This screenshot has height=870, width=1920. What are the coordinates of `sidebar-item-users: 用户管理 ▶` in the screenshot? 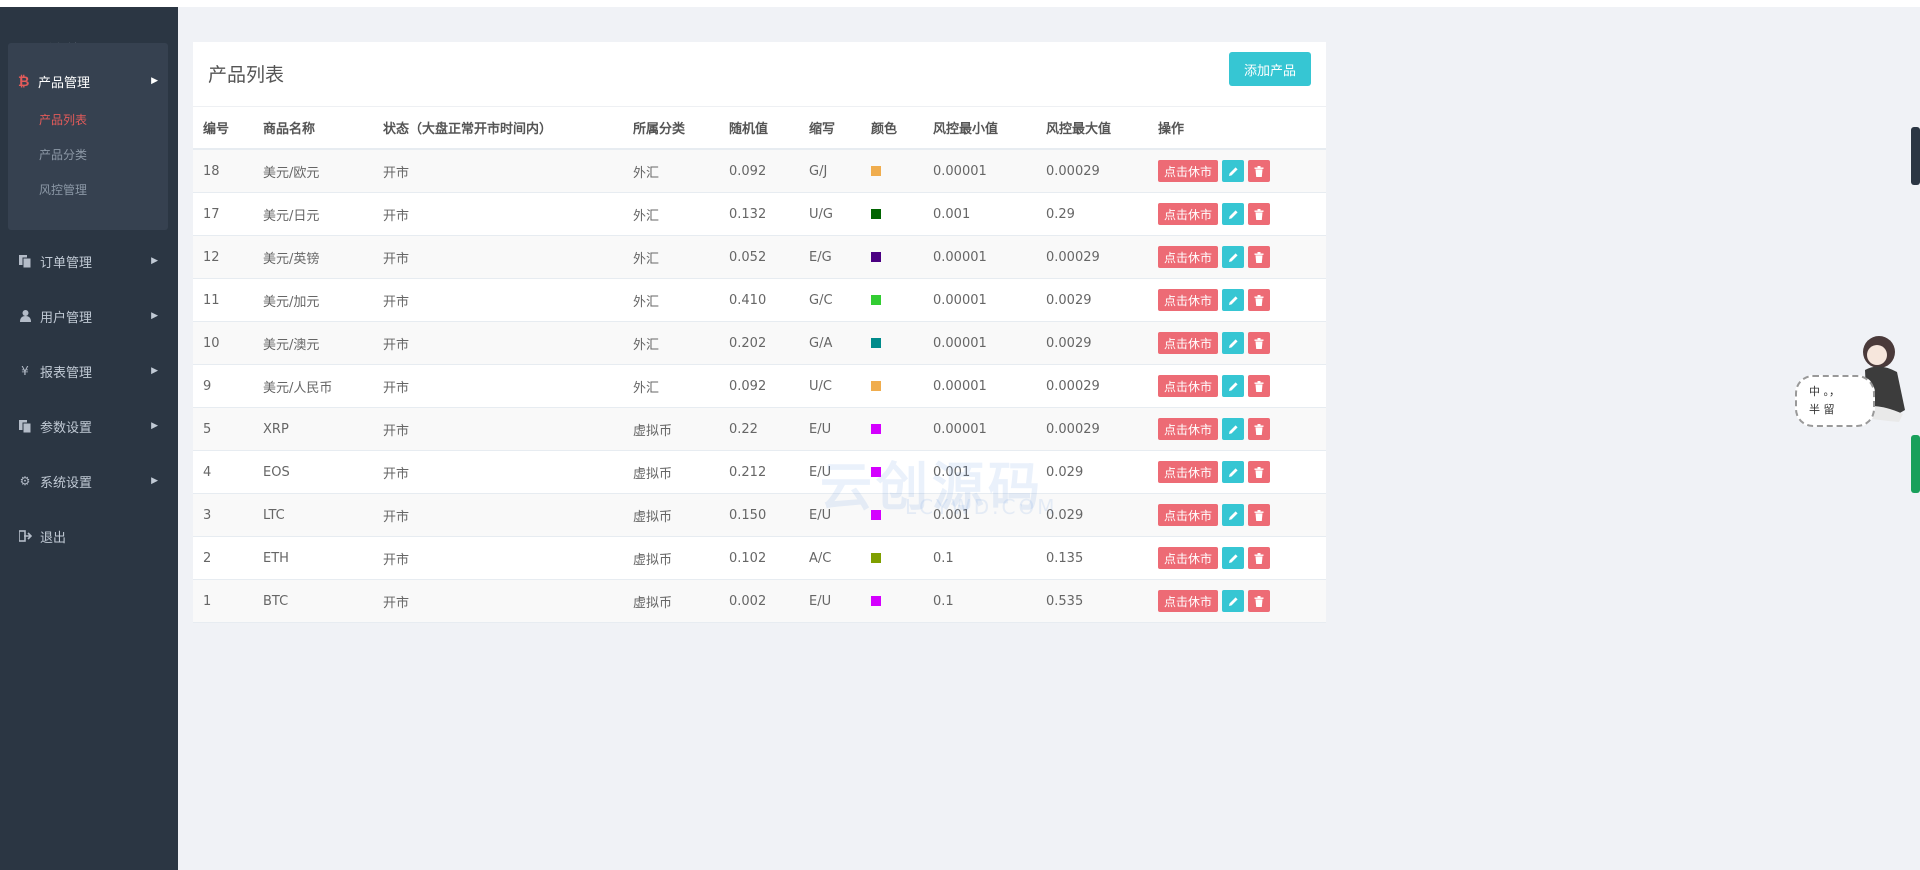 It's located at (89, 316).